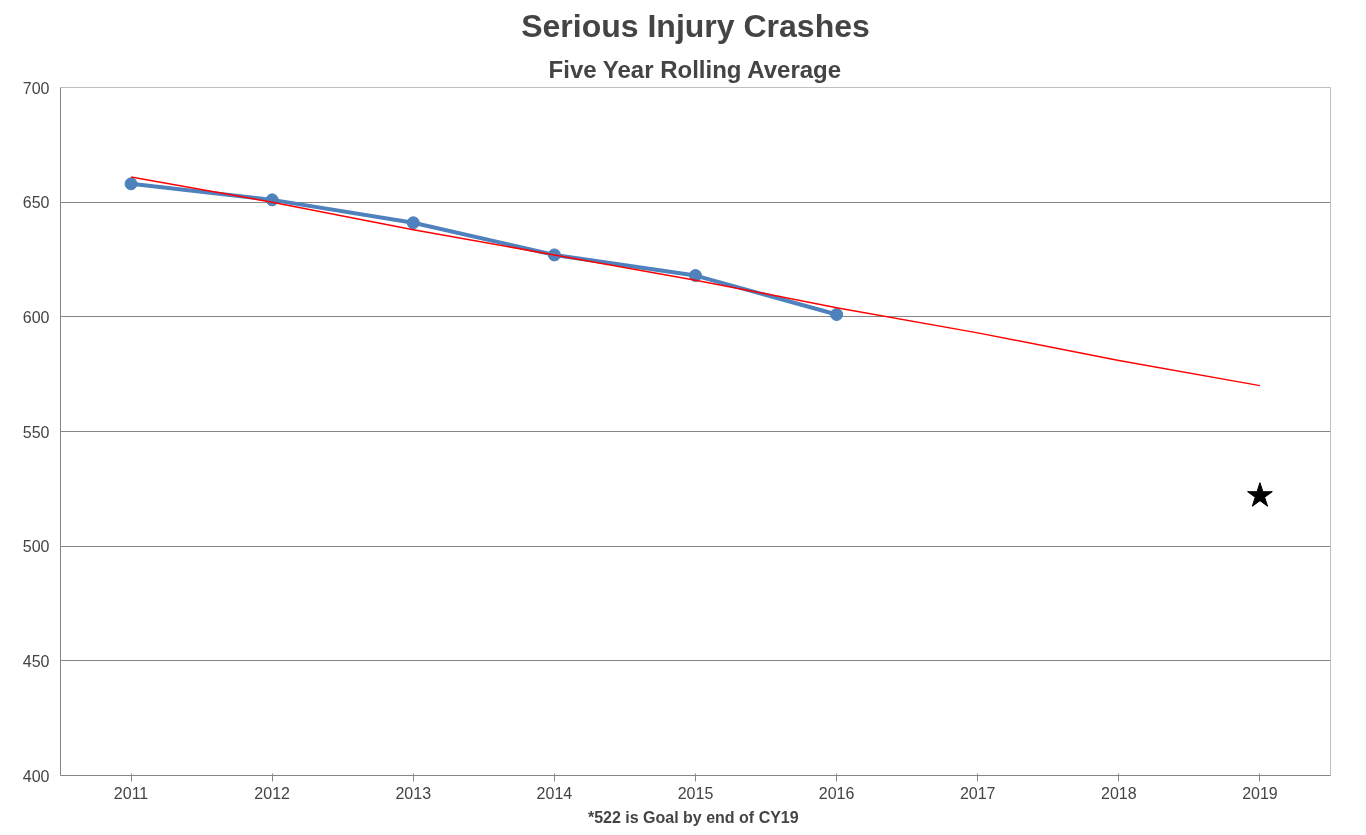  Describe the element at coordinates (695, 793) in the screenshot. I see `x-tick-label: 2015` at that location.